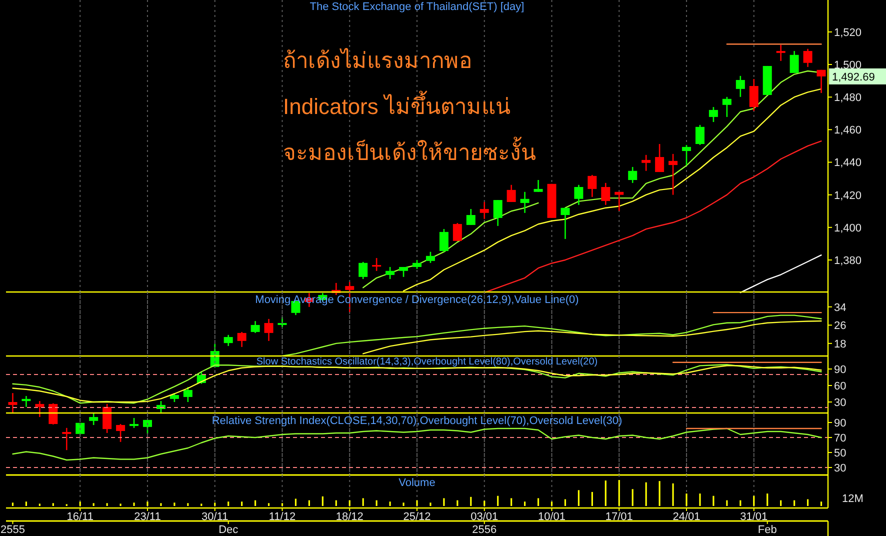 Image resolution: width=886 pixels, height=536 pixels. I want to click on category-label: Feb, so click(767, 530).